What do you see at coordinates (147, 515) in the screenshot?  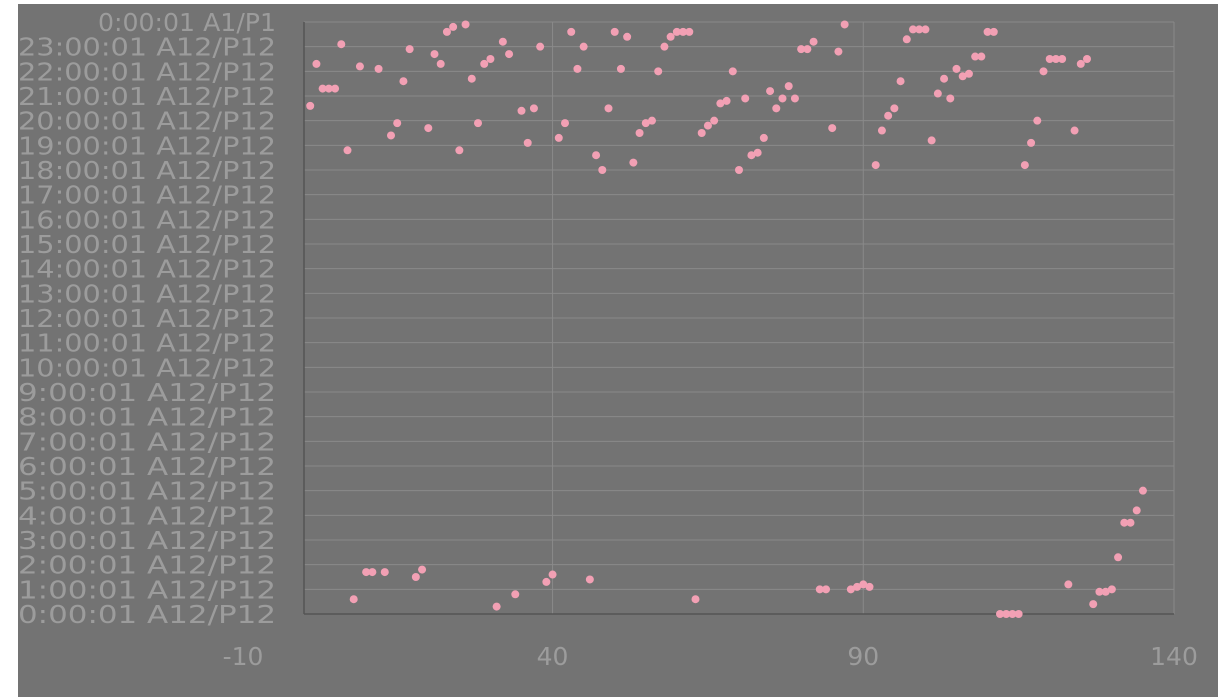 I see `y-tick-label: 4:00:01 A12/P12` at bounding box center [147, 515].